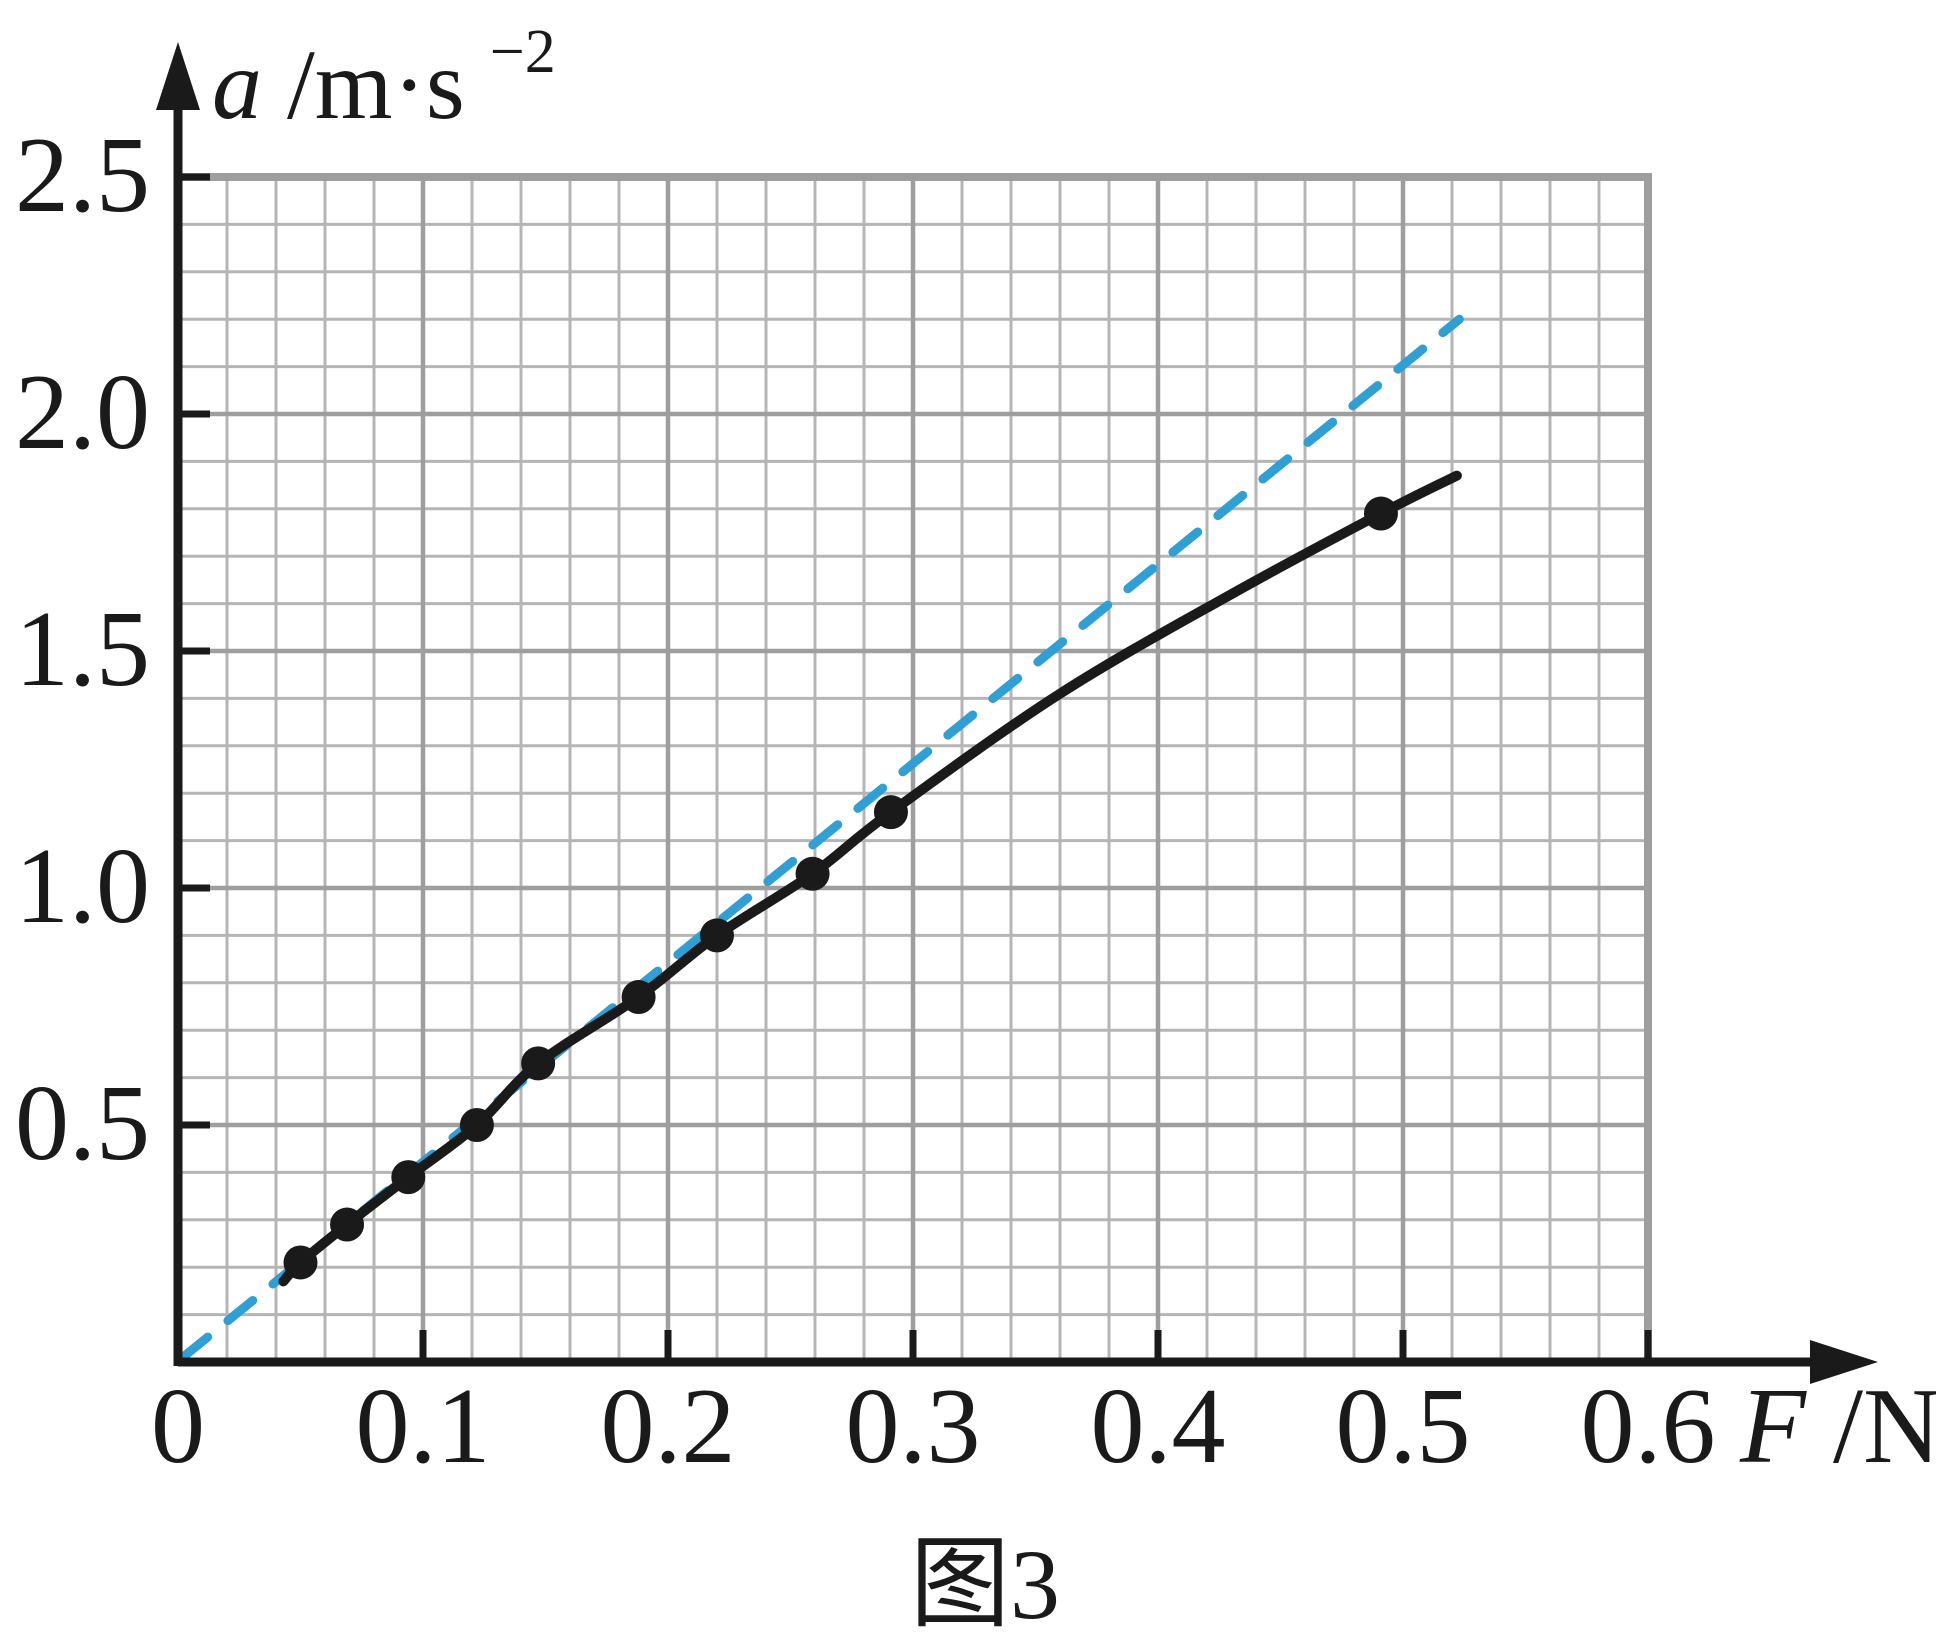 This screenshot has height=1638, width=1936. What do you see at coordinates (668, 1426) in the screenshot?
I see `x-tick-label: 0.2` at bounding box center [668, 1426].